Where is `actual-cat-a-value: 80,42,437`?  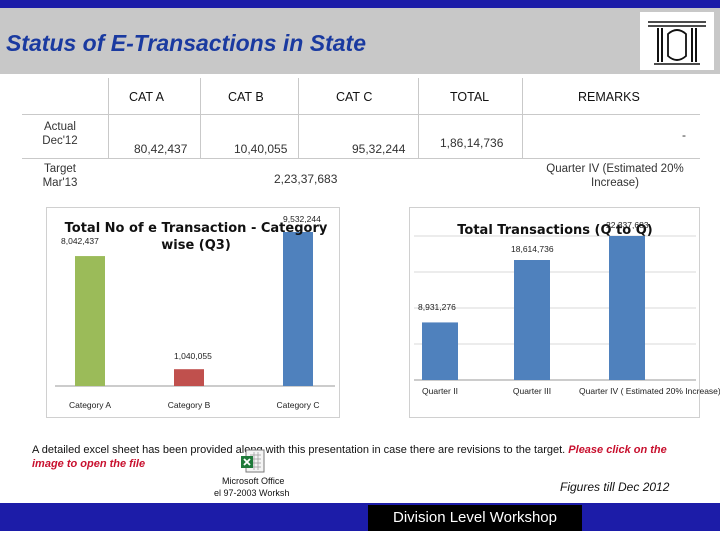 actual-cat-a-value: 80,42,437 is located at coordinates (161, 149).